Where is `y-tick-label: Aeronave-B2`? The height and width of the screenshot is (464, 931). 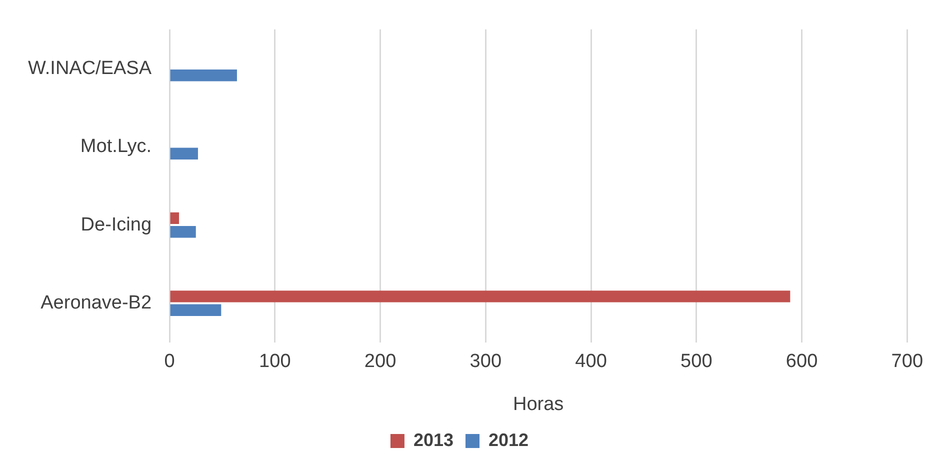
y-tick-label: Aeronave-B2 is located at coordinates (96, 303).